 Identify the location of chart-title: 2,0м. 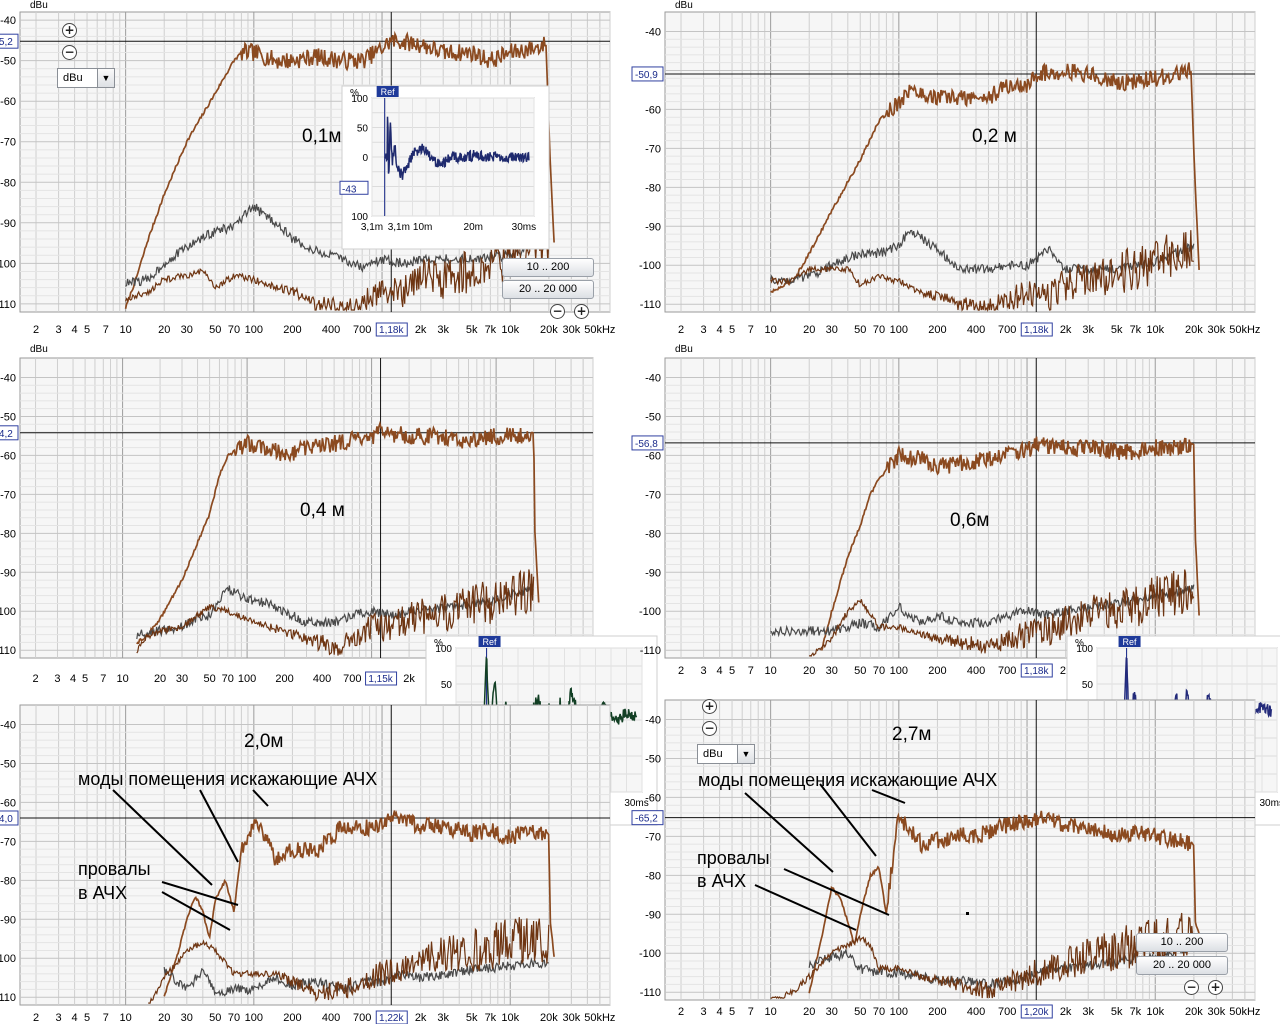
(263, 741).